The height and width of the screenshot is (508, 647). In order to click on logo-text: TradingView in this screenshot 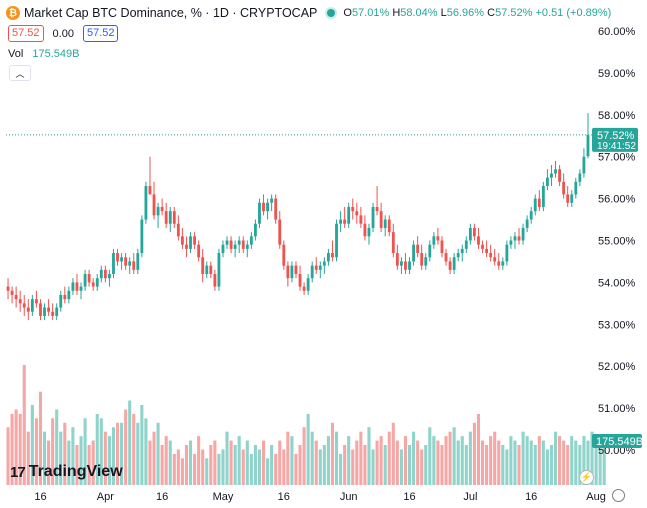, I will do `click(75, 471)`.